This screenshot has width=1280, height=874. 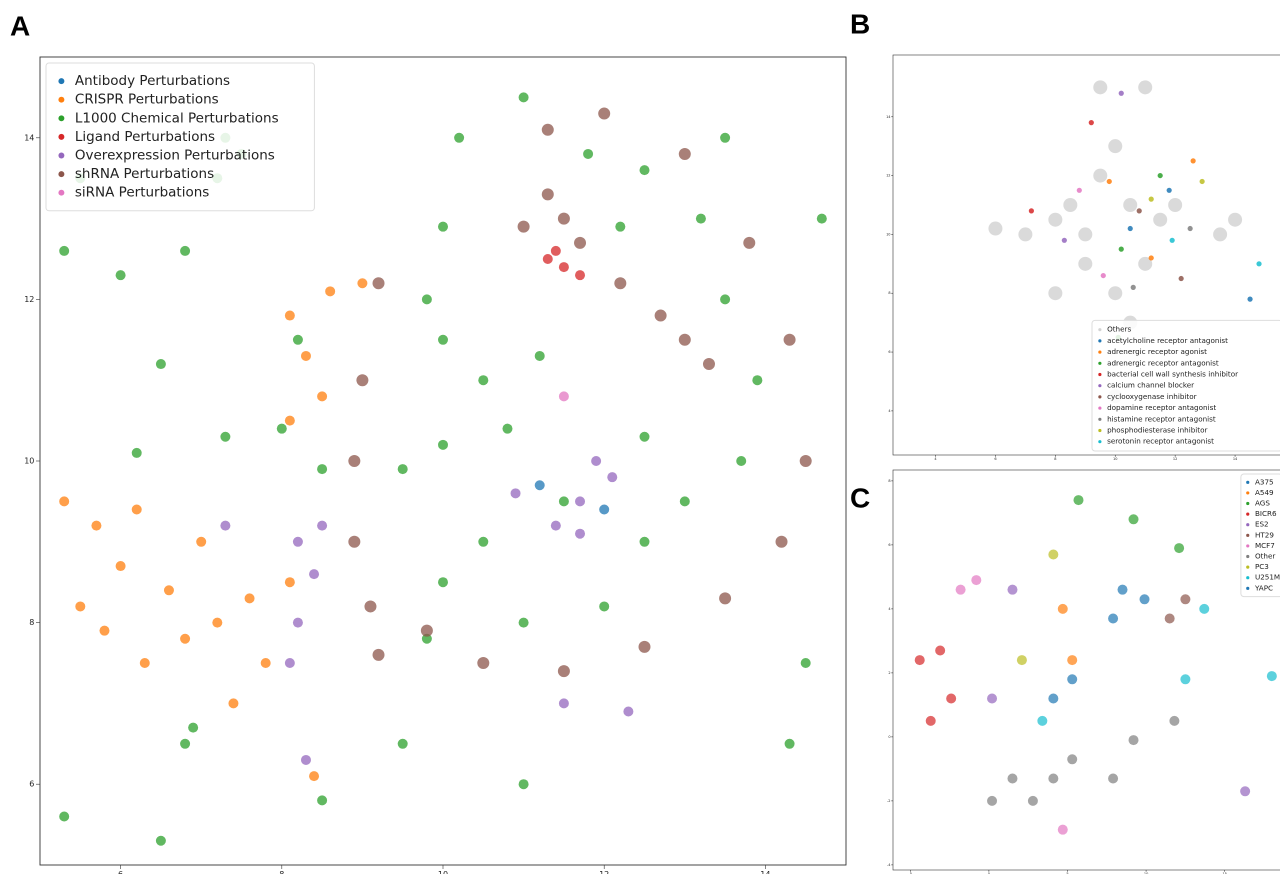 What do you see at coordinates (144, 174) in the screenshot?
I see `legend-label: shRNA Perturbations` at bounding box center [144, 174].